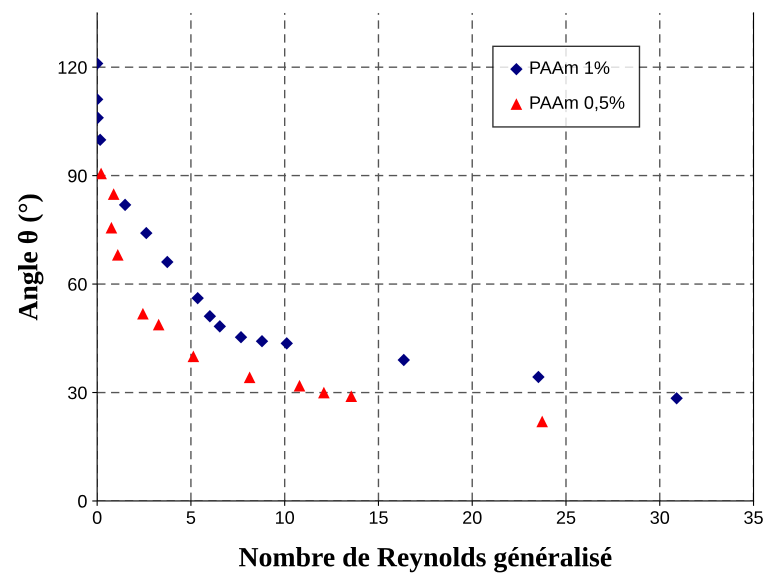  I want to click on legend-label: PAAm 0,5%, so click(577, 104).